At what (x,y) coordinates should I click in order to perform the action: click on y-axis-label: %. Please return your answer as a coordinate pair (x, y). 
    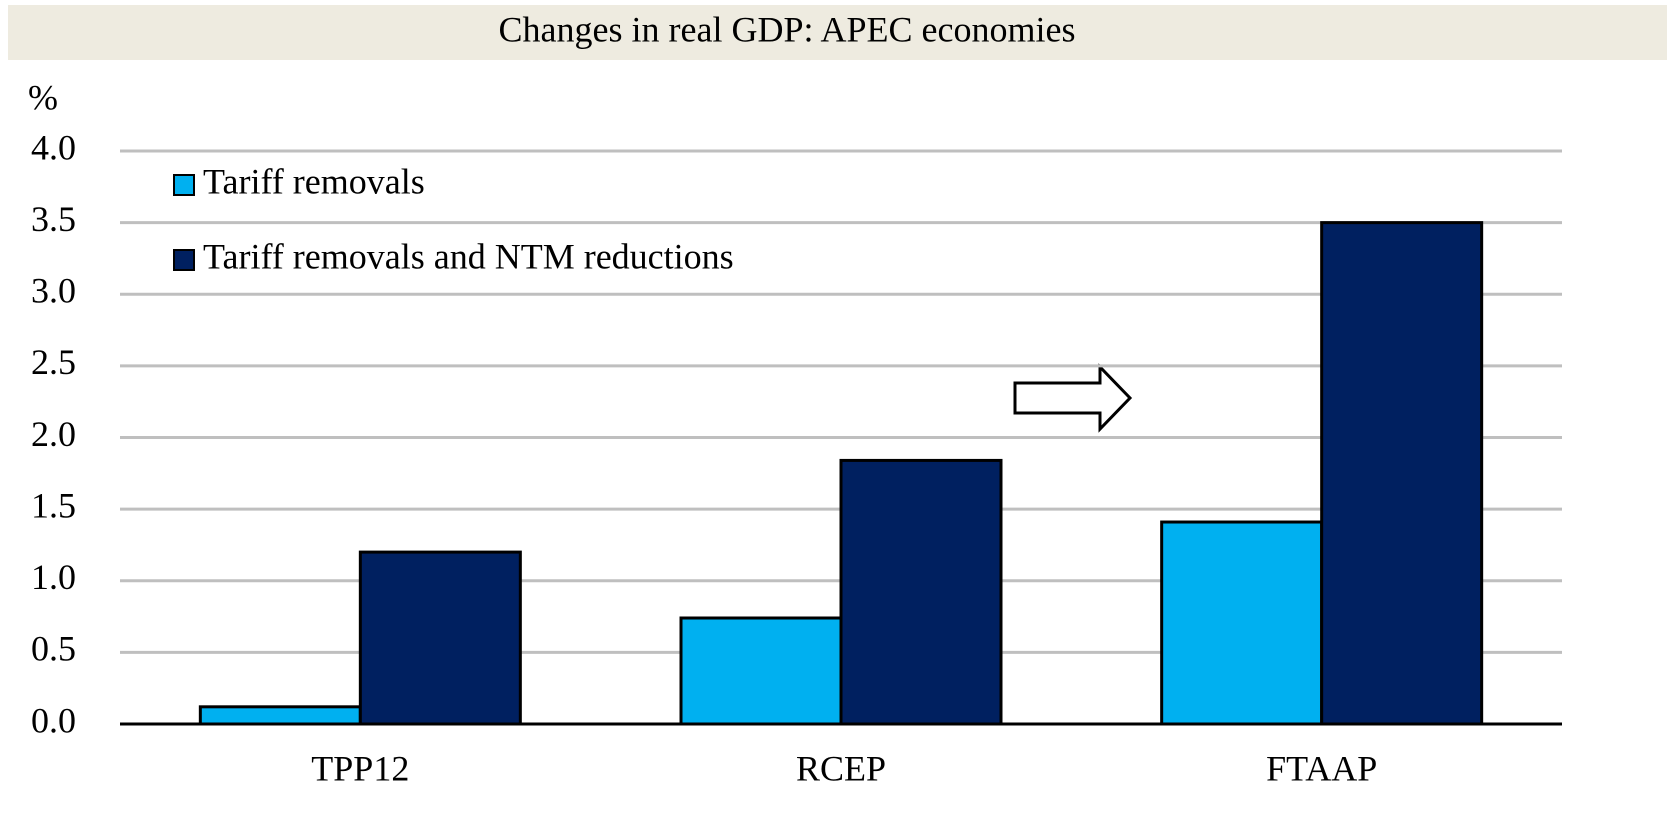
    Looking at the image, I should click on (43, 97).